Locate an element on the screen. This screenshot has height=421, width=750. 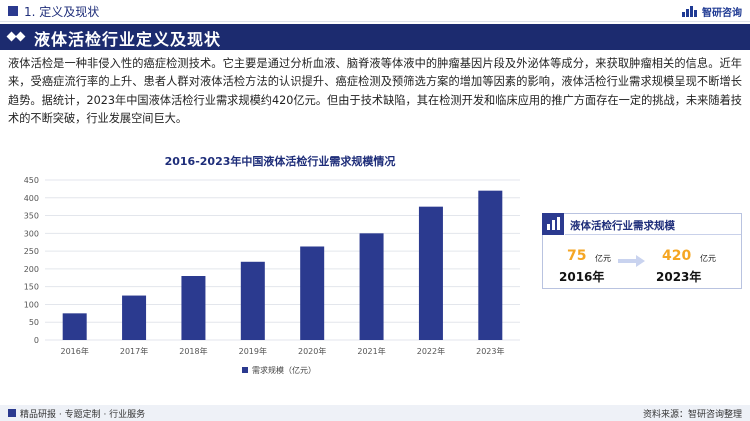
section-label: 1. 定义及现状 is located at coordinates (62, 12).